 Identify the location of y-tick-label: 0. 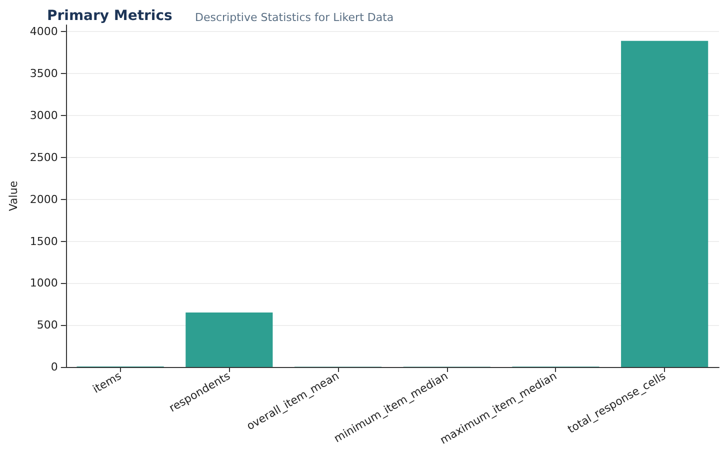
(54, 367).